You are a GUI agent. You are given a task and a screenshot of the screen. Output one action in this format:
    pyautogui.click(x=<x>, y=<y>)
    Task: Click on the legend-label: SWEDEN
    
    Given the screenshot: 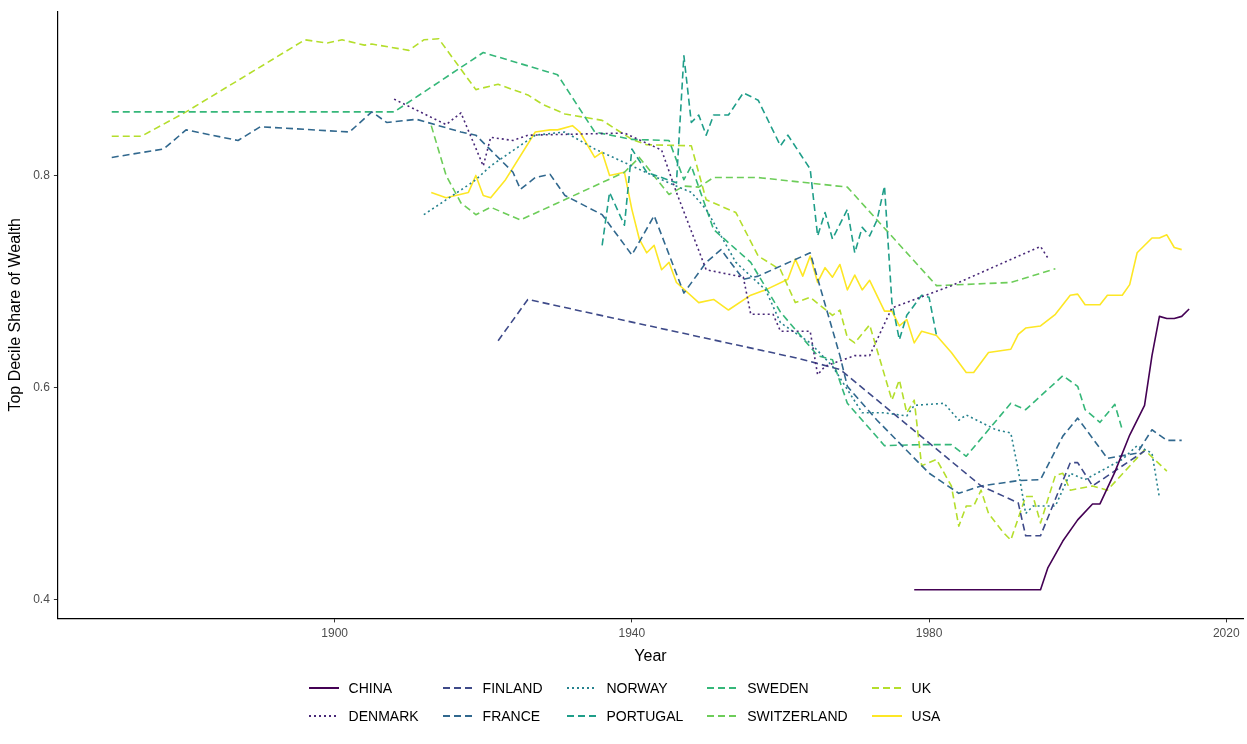 What is the action you would take?
    pyautogui.click(x=778, y=688)
    